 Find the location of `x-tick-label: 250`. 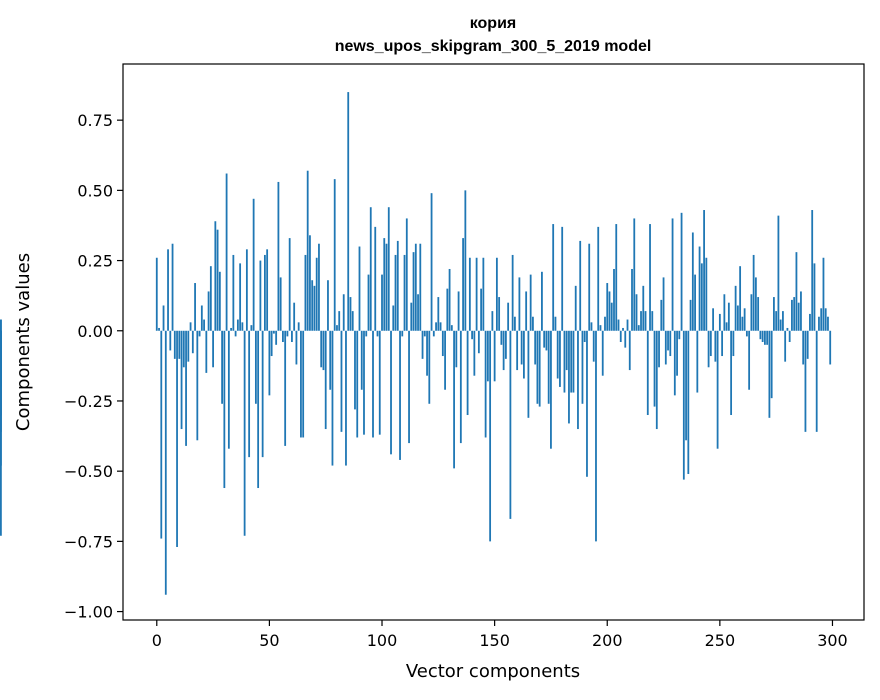

x-tick-label: 250 is located at coordinates (720, 640).